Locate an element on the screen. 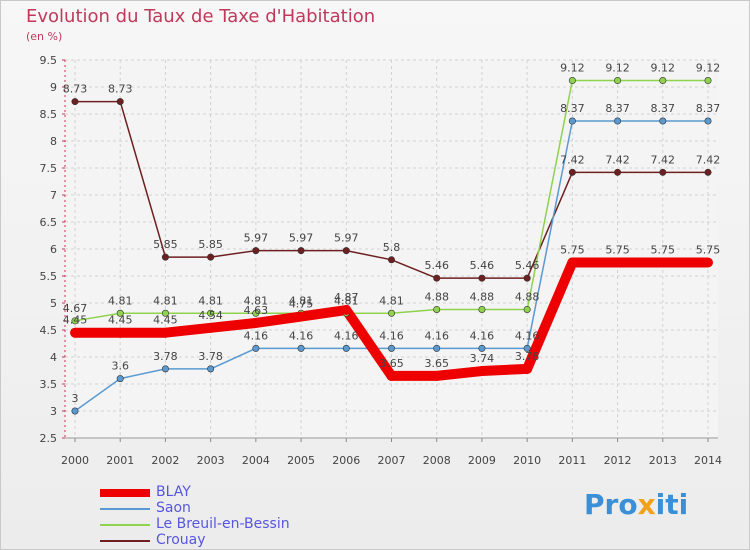 The image size is (750, 550). data-label: 4.54 is located at coordinates (210, 315).